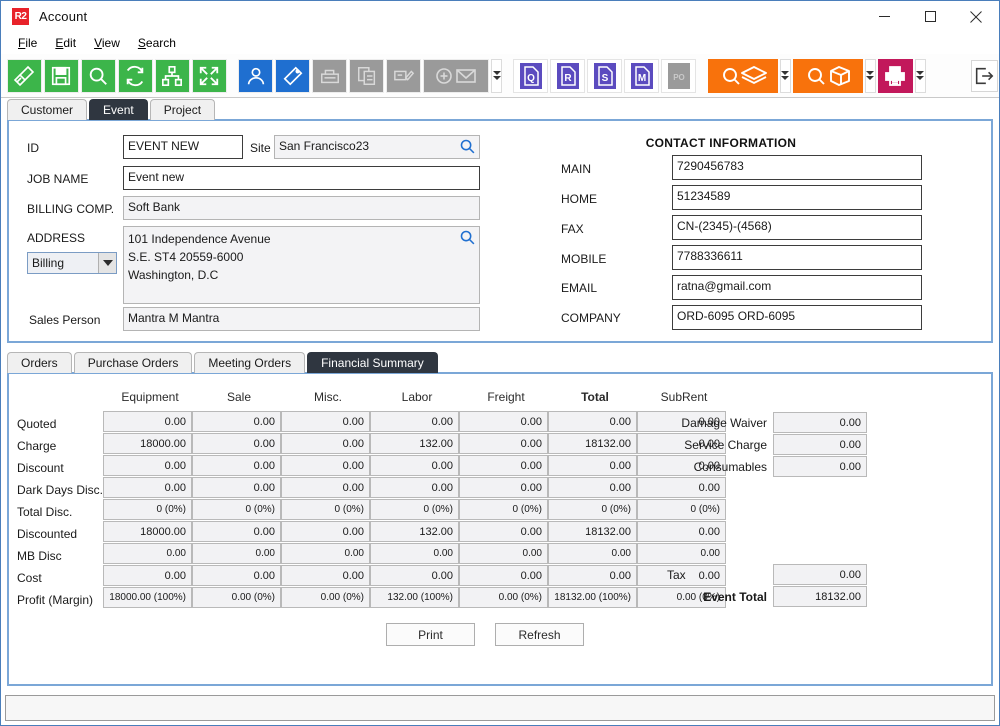  What do you see at coordinates (503, 421) in the screenshot?
I see `cell-quoted-freight: 0.00` at bounding box center [503, 421].